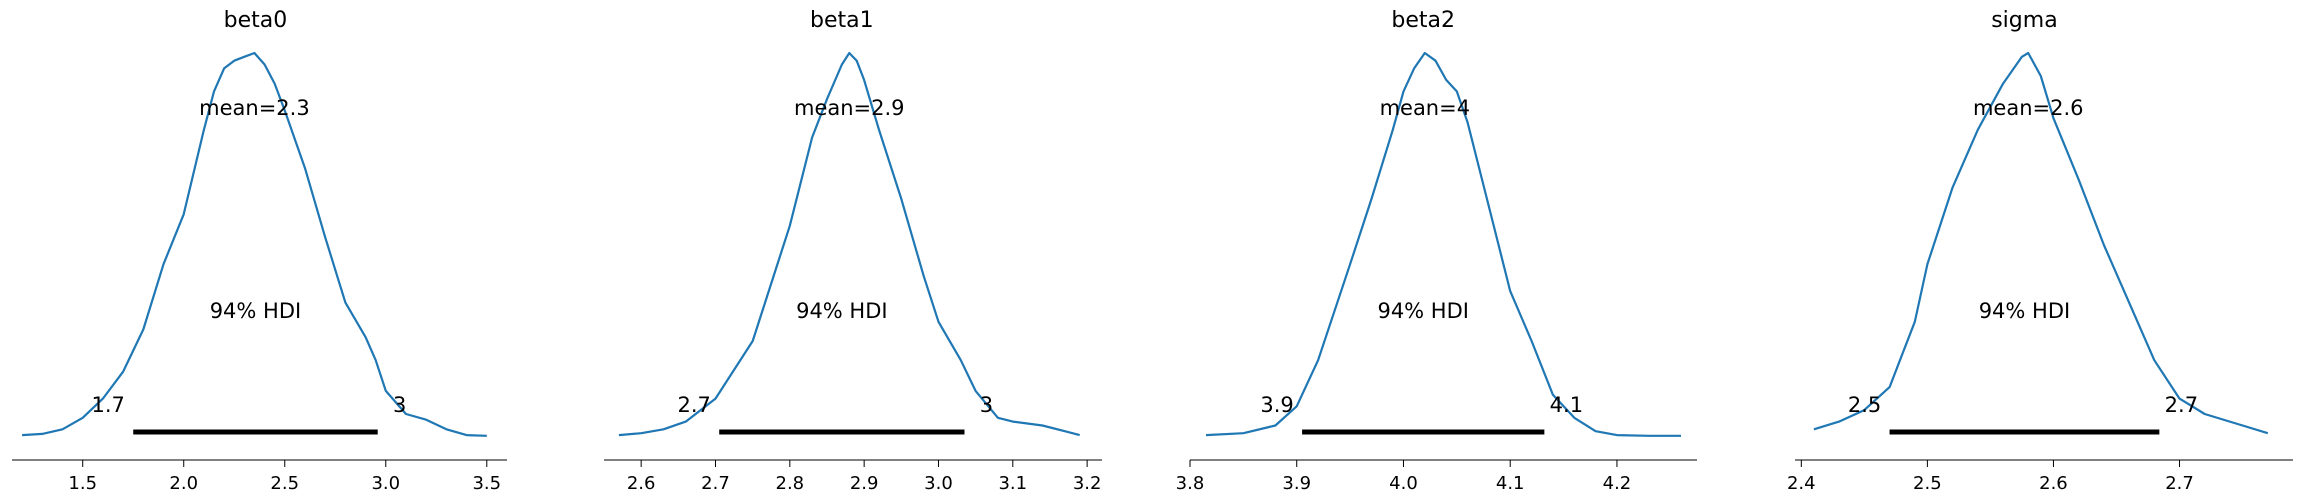 This screenshot has width=2301, height=497. Describe the element at coordinates (1617, 483) in the screenshot. I see `x-tick-label: 4.2` at that location.